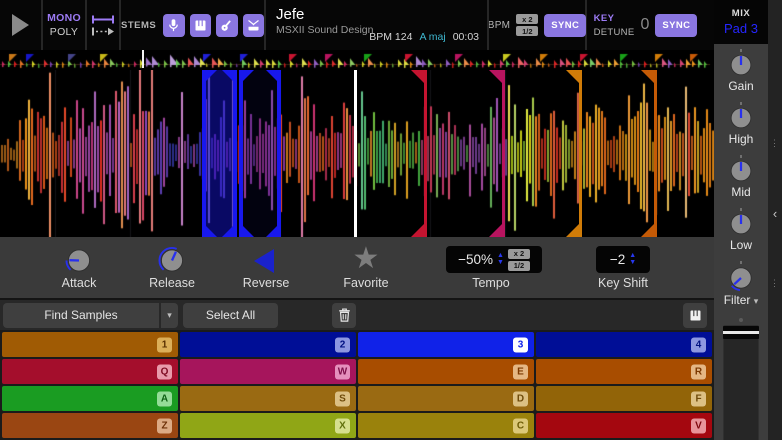  What do you see at coordinates (65, 25) in the screenshot?
I see `voice-mode-toggle: MONO POLY` at bounding box center [65, 25].